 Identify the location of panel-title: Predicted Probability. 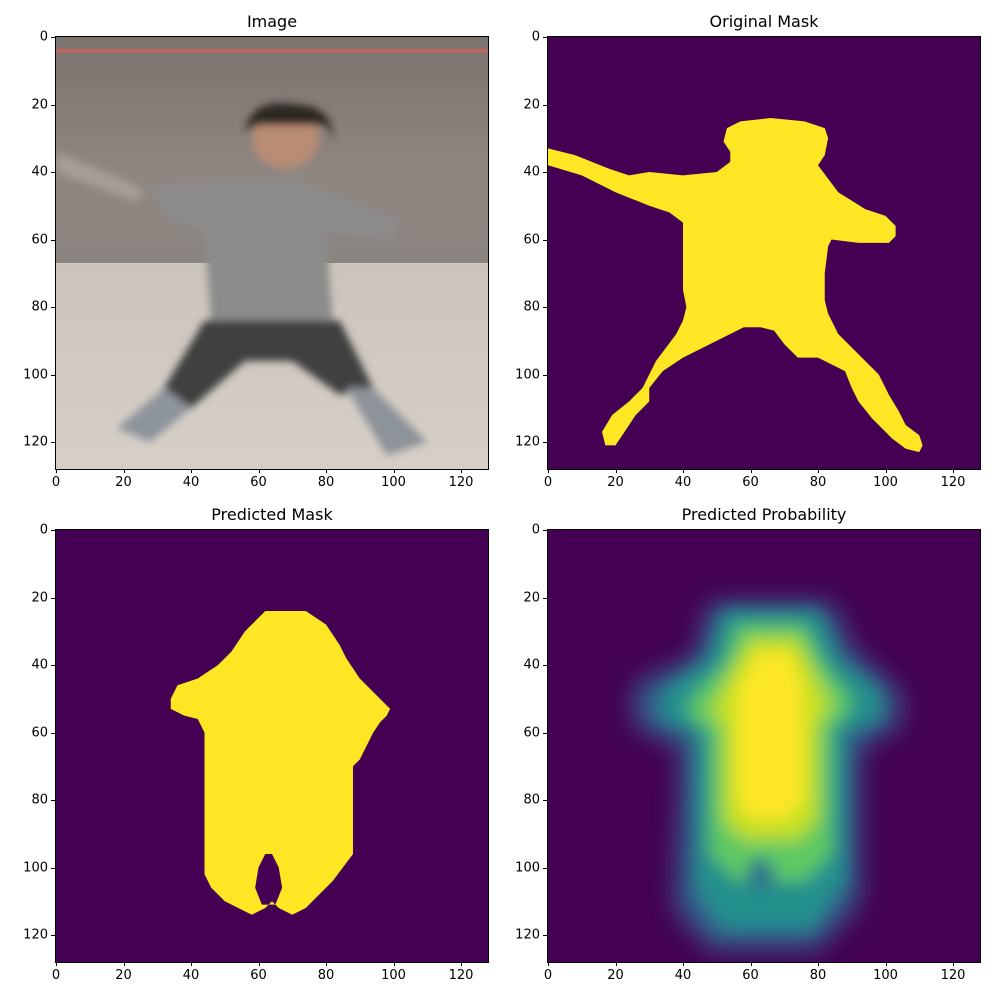
(764, 514).